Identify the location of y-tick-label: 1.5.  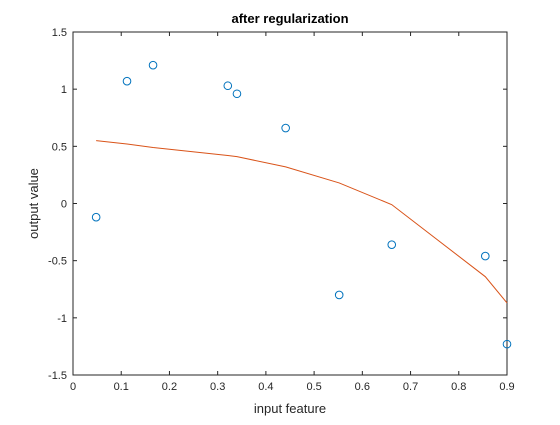
(59, 33).